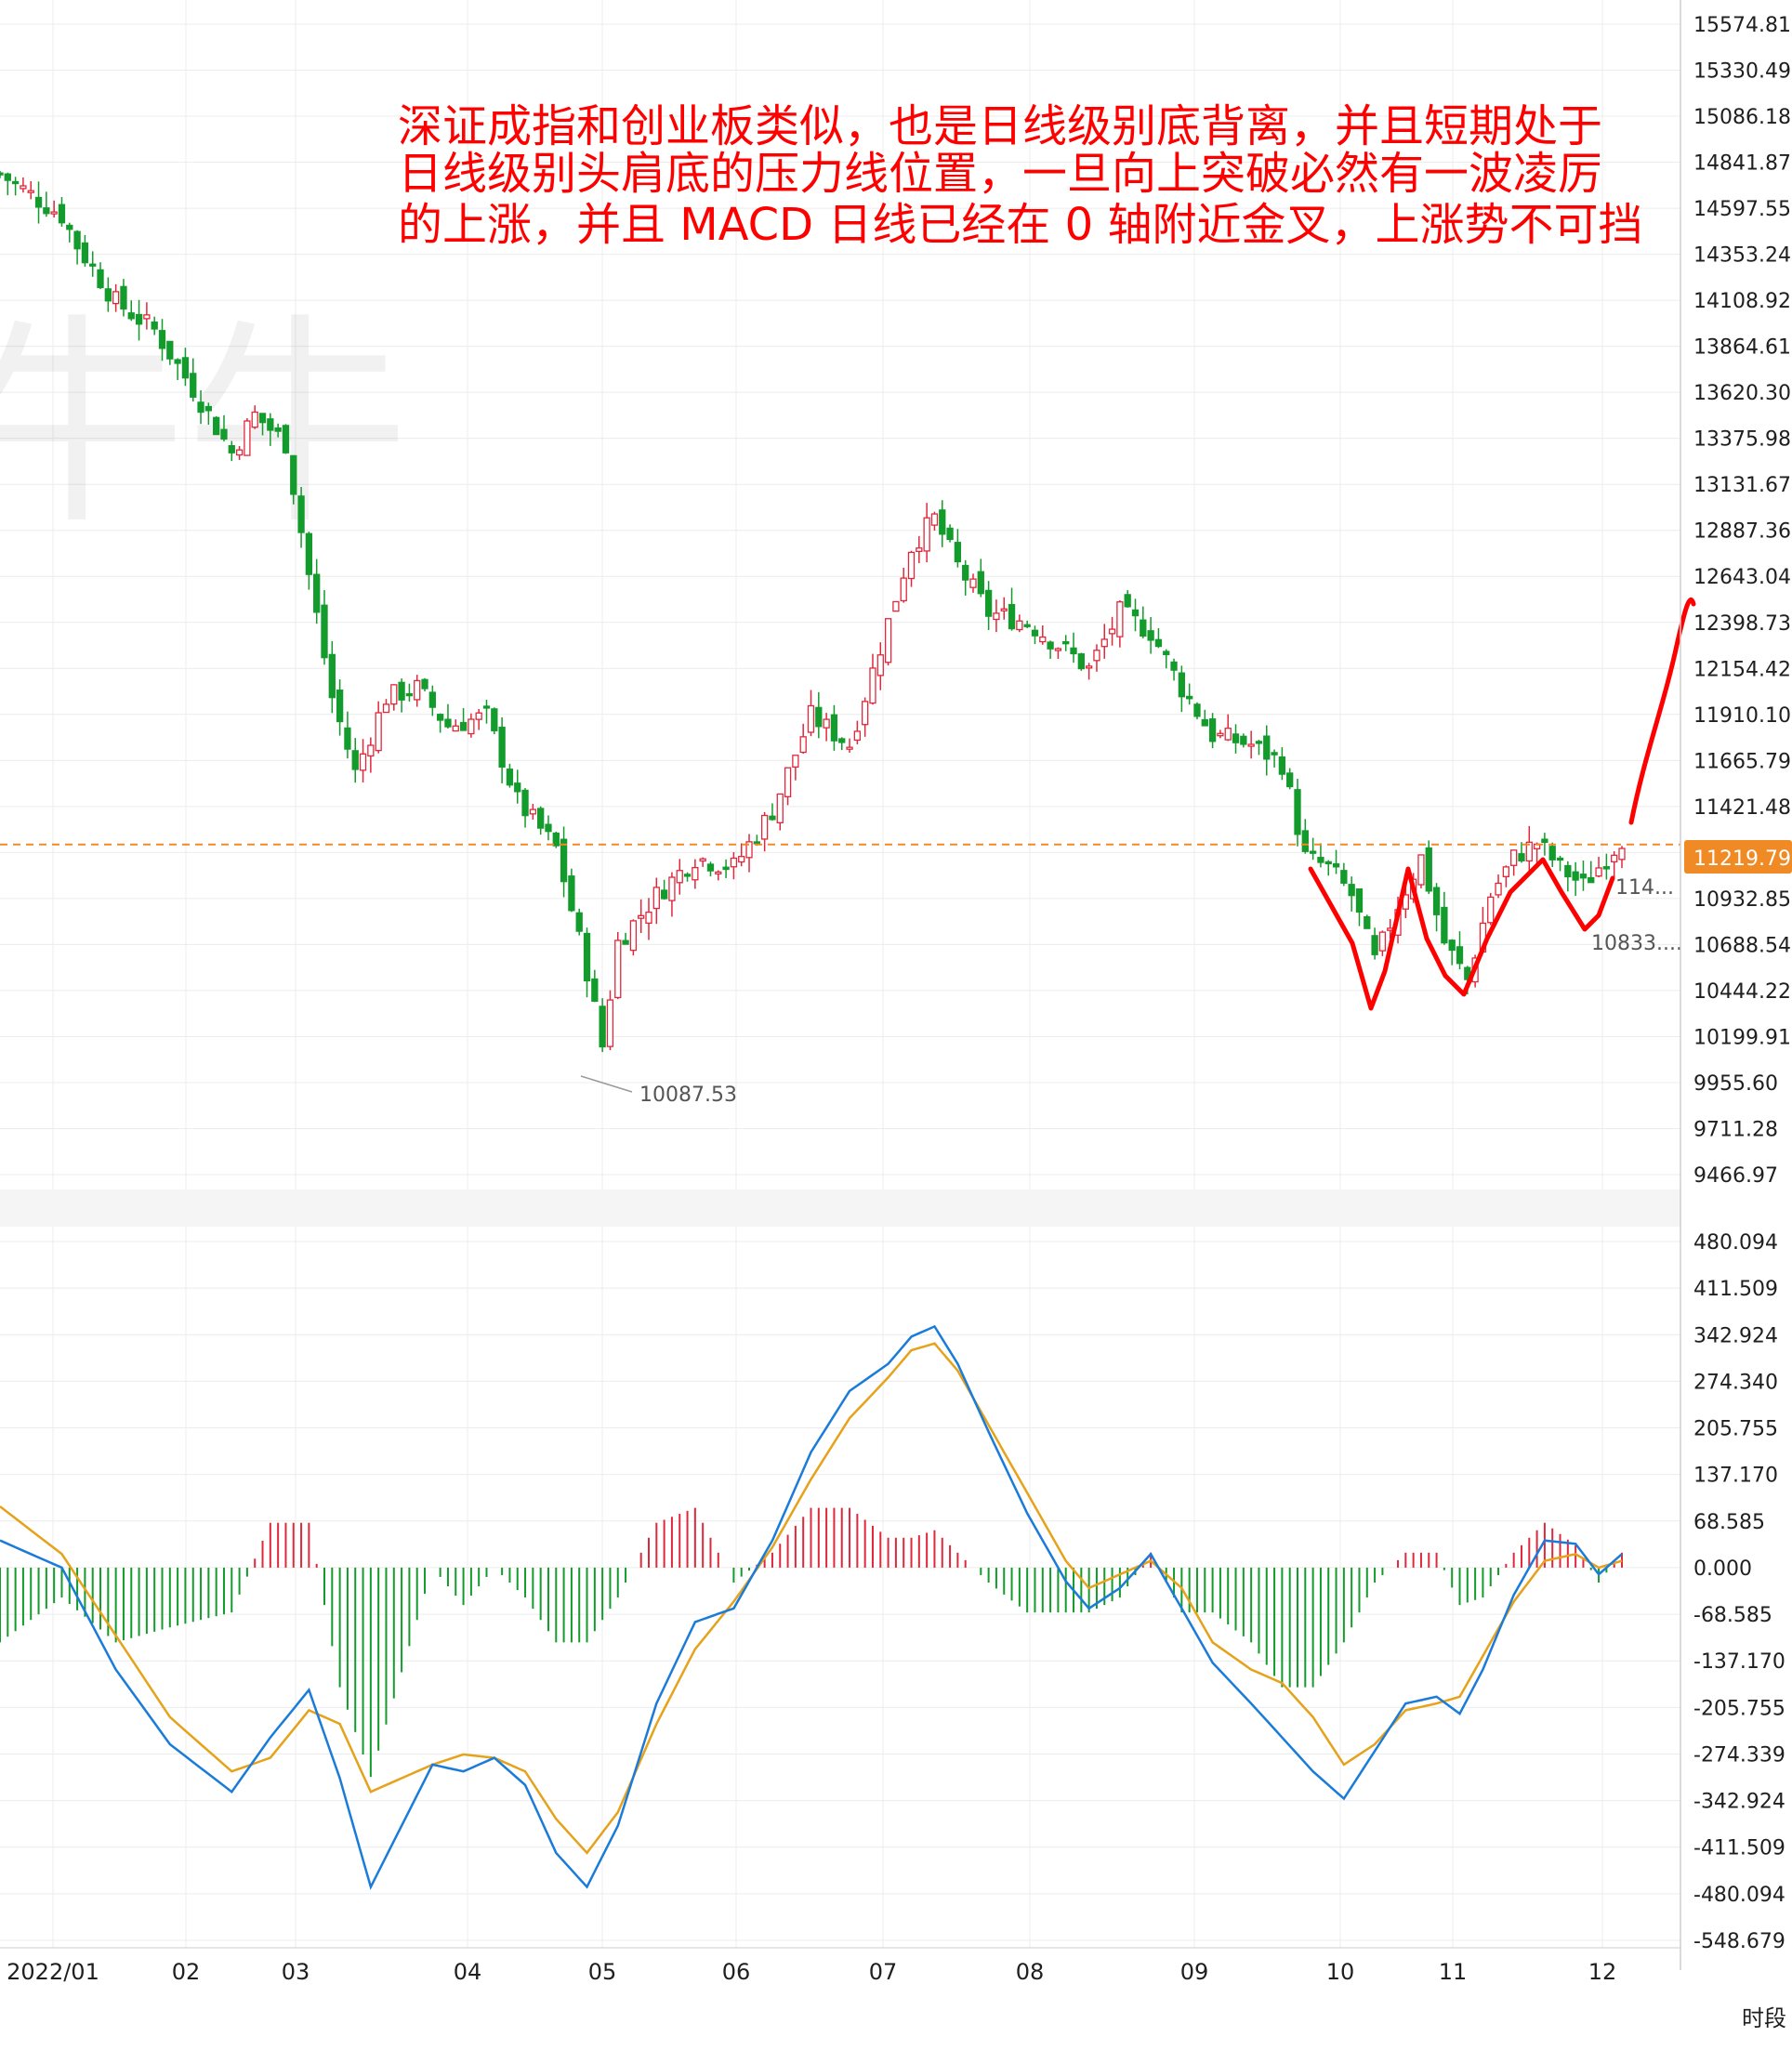 This screenshot has height=2050, width=1792. Describe the element at coordinates (1742, 210) in the screenshot. I see `price-tick-label: 14597.55` at that location.